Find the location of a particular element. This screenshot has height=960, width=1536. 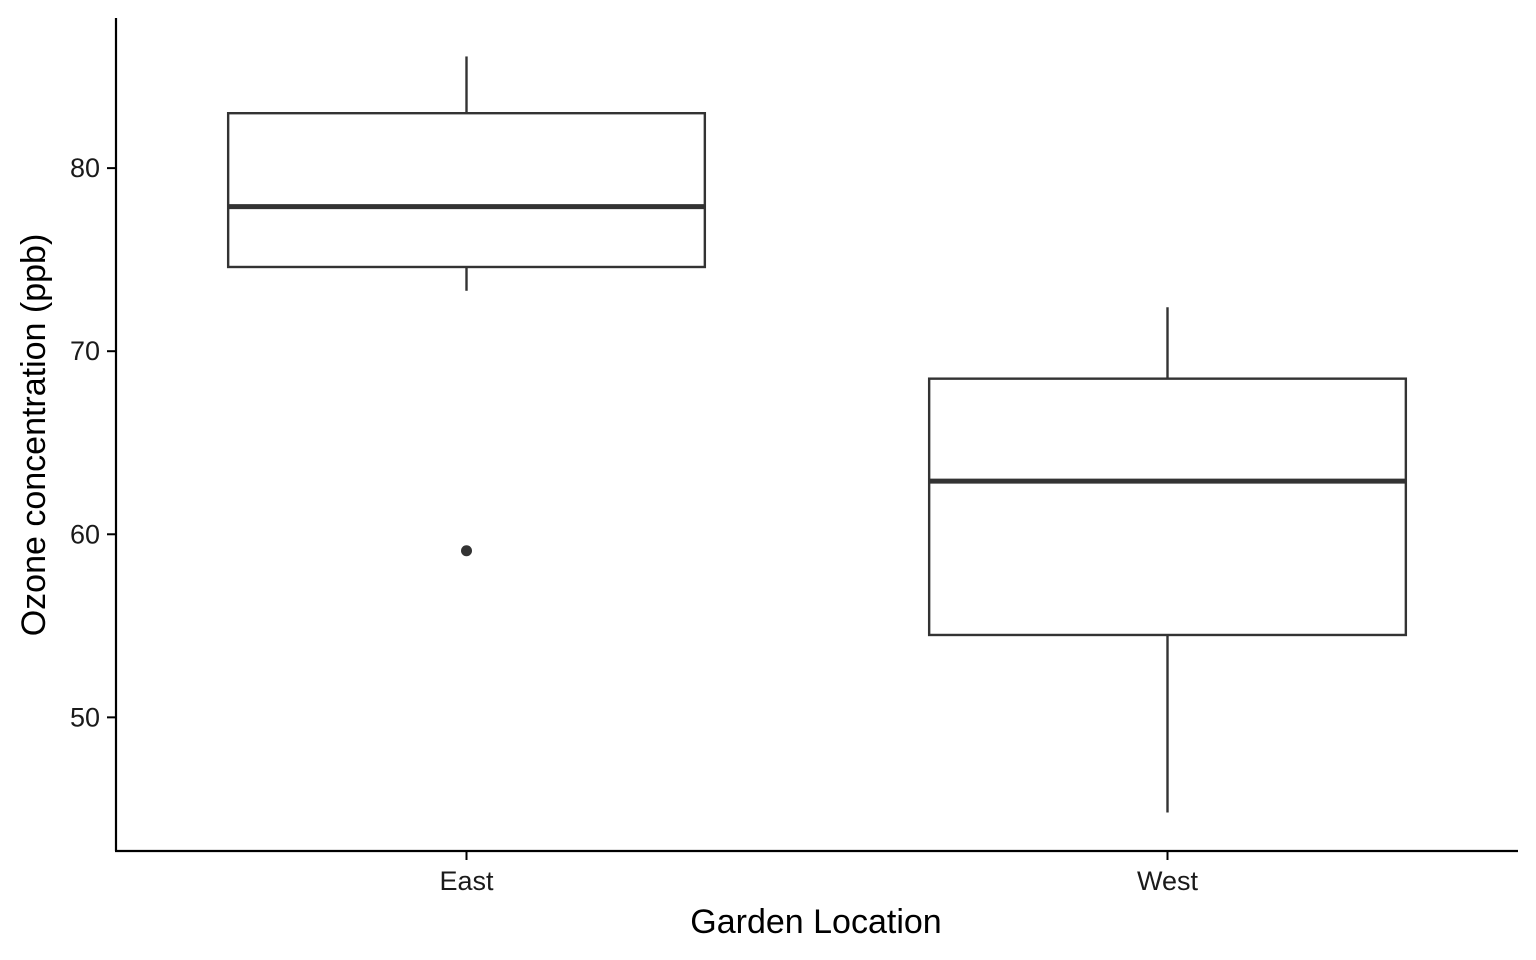

x-axis-title: Garden Location is located at coordinates (815, 922).